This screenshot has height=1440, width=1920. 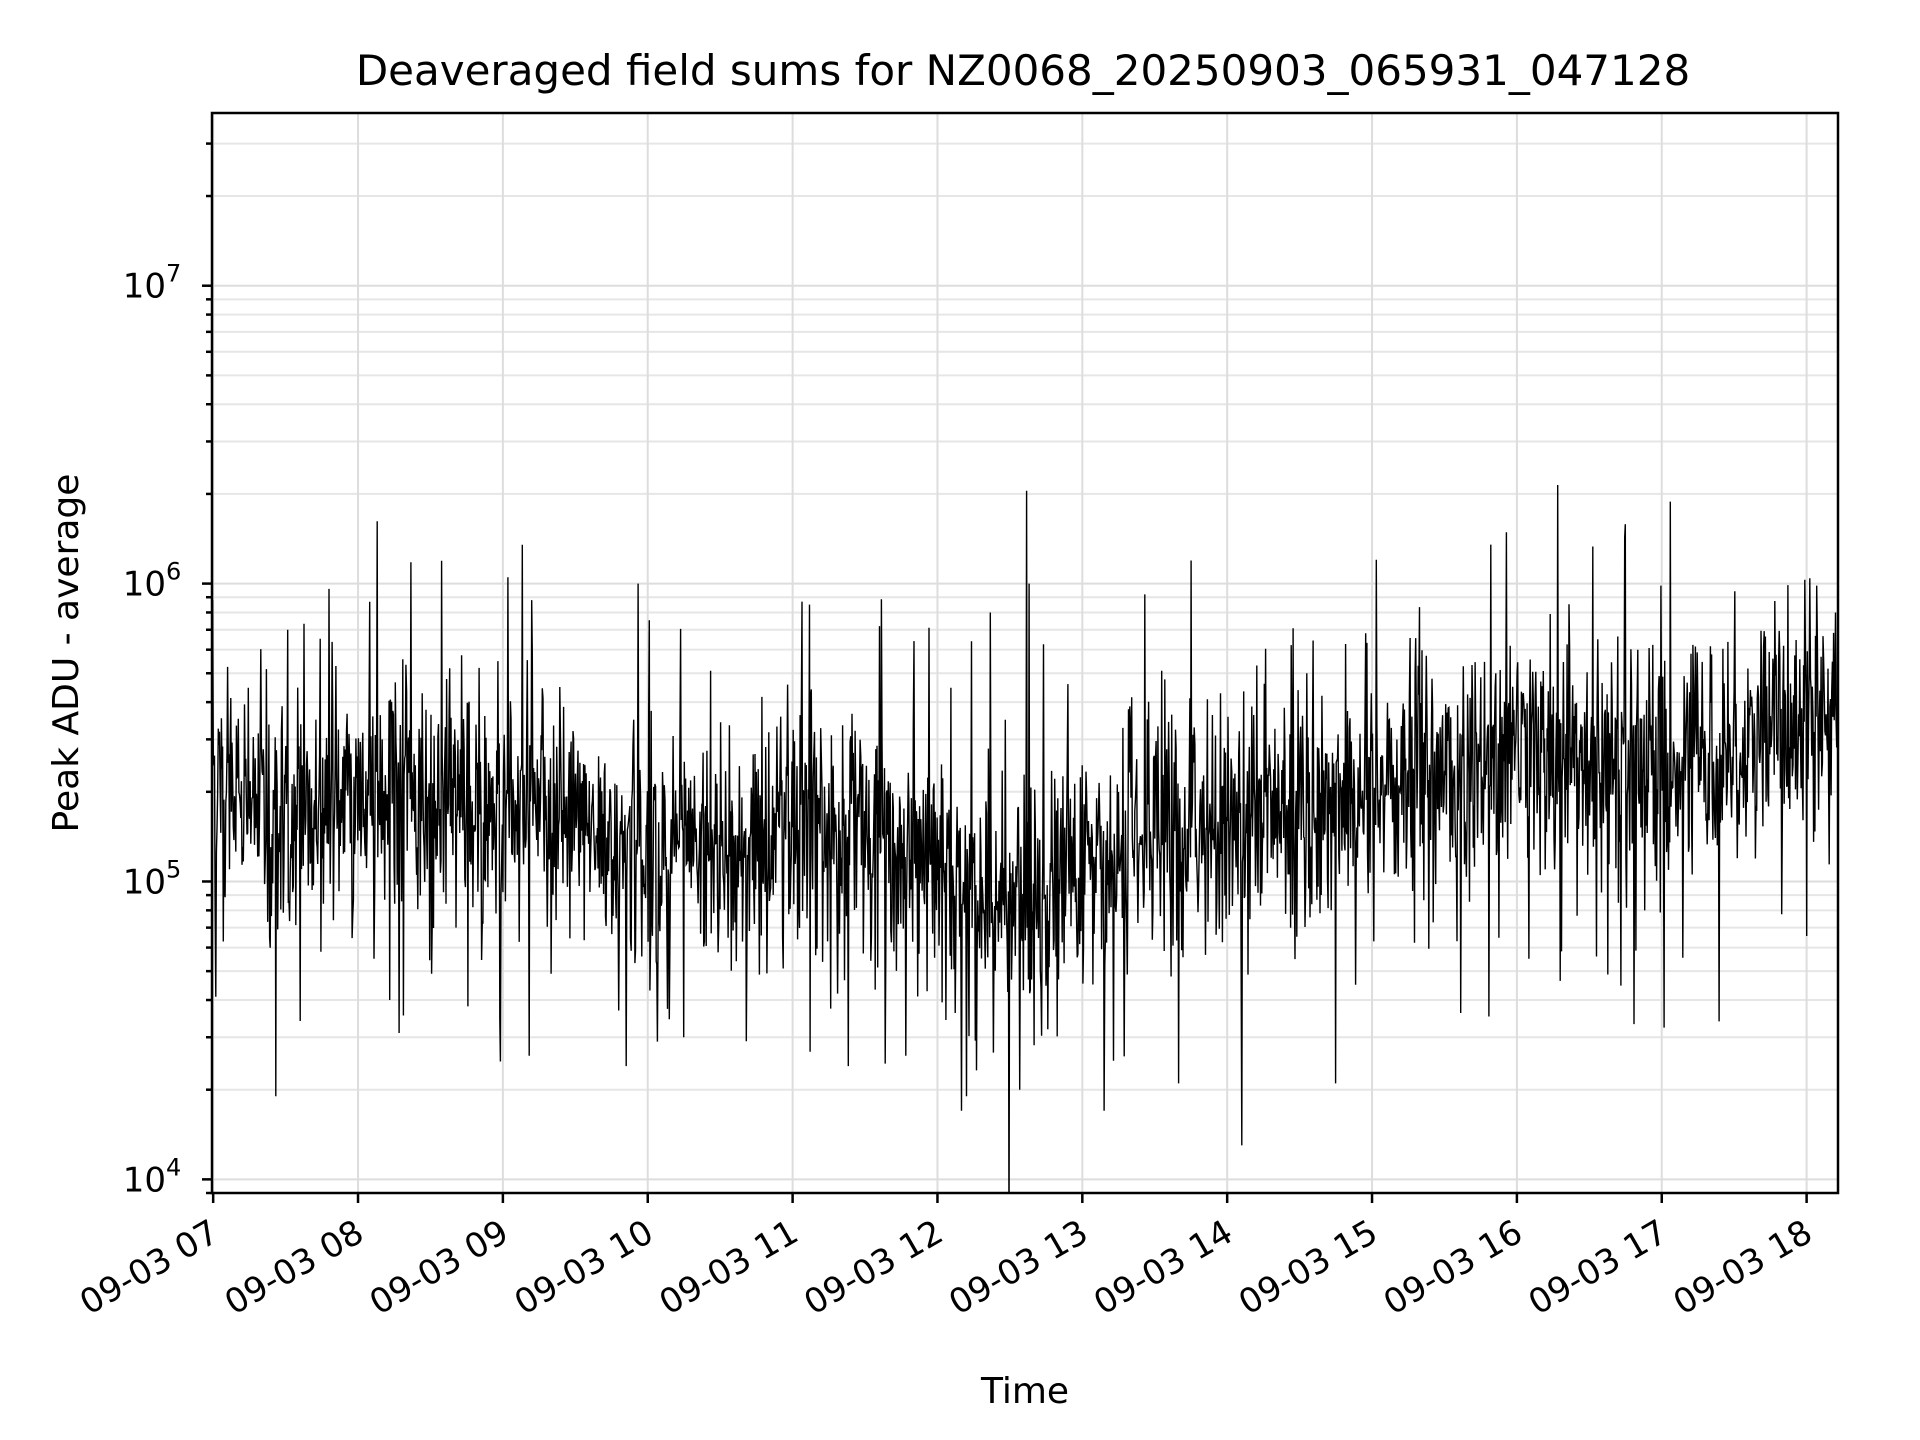 What do you see at coordinates (66, 653) in the screenshot?
I see `y-axis-label: Peak ADU - average` at bounding box center [66, 653].